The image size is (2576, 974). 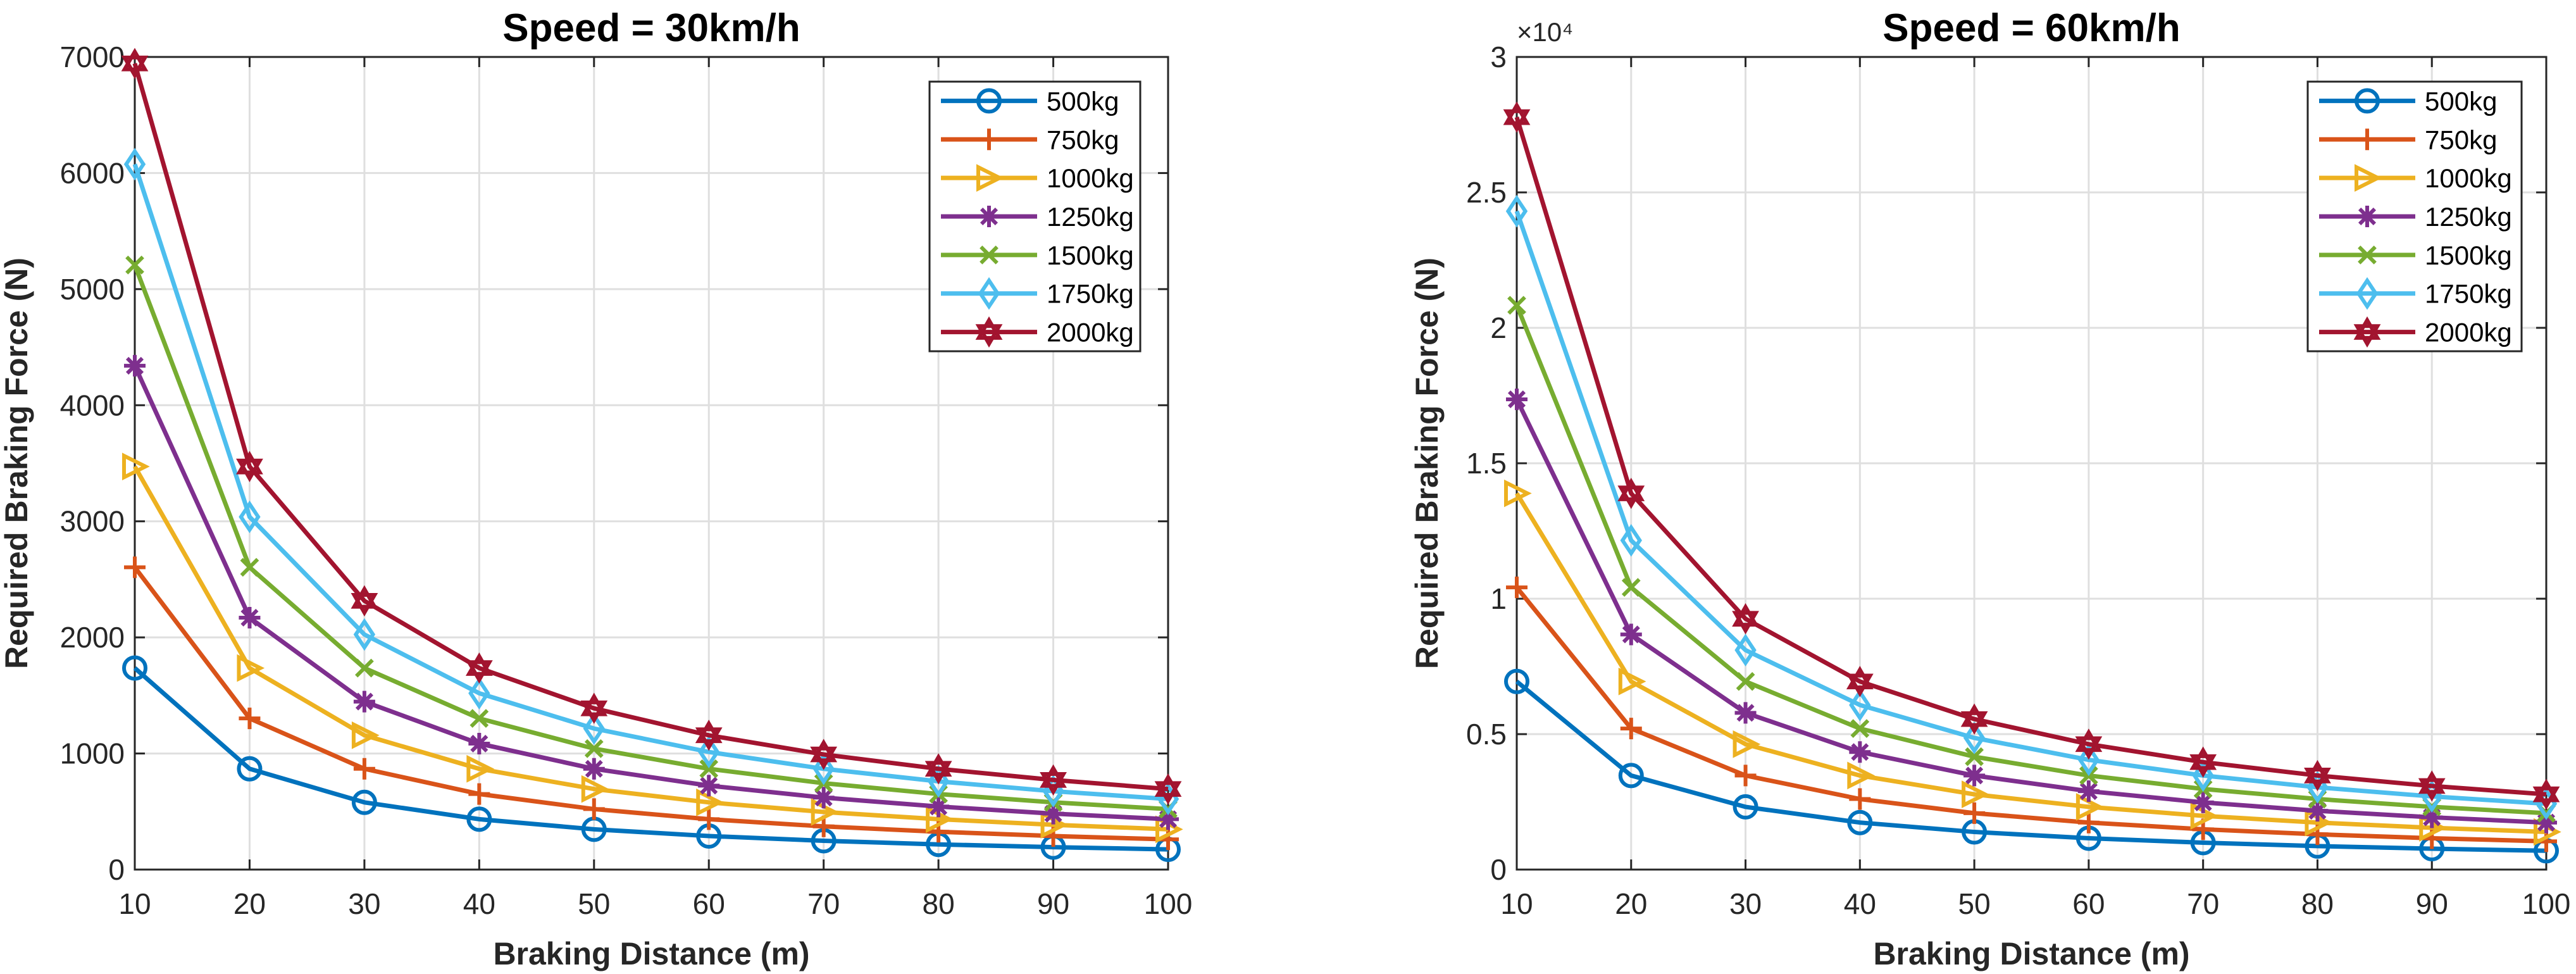 I want to click on legend-entry: 1250kg, so click(x=1037, y=217).